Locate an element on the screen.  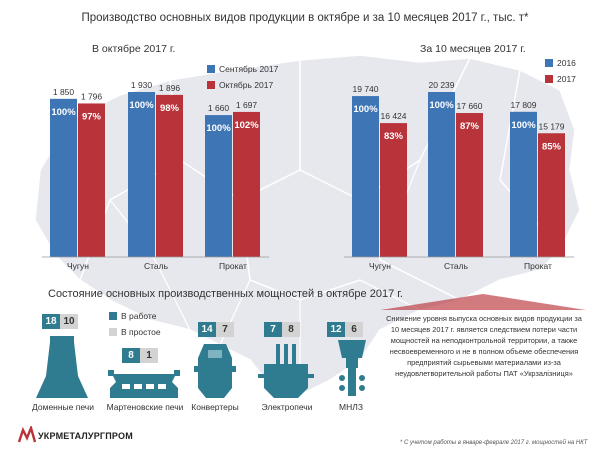
electric-furnace-counts: 7 8 is located at coordinates (282, 329).